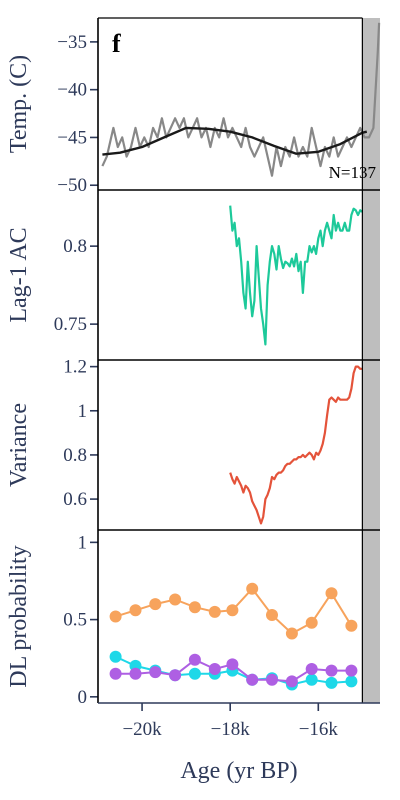  Describe the element at coordinates (319, 729) in the screenshot. I see `x-tick-label-2: −16k` at that location.